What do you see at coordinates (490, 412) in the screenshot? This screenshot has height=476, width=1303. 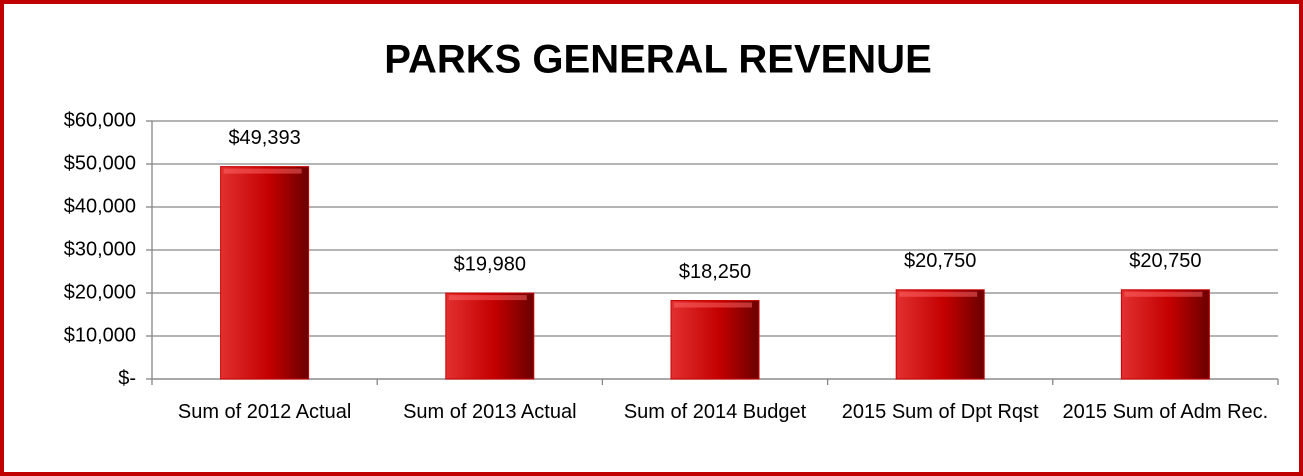 I see `x-tick-label: Sum of 2013 Actual` at bounding box center [490, 412].